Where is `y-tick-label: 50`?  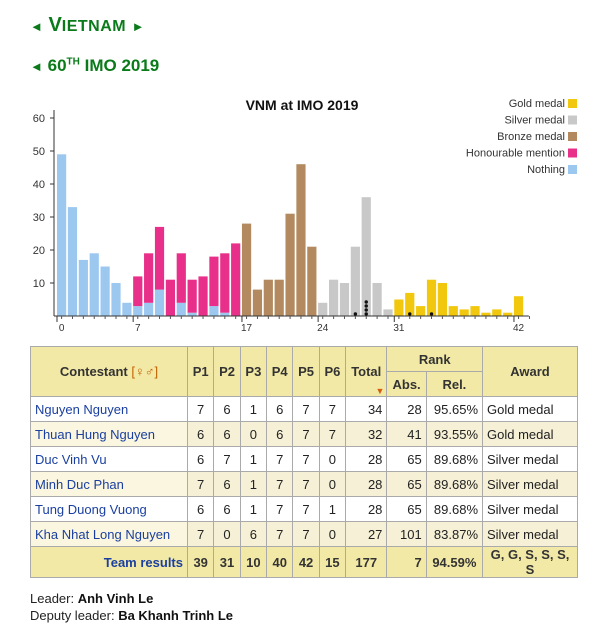
y-tick-label: 50 is located at coordinates (39, 152).